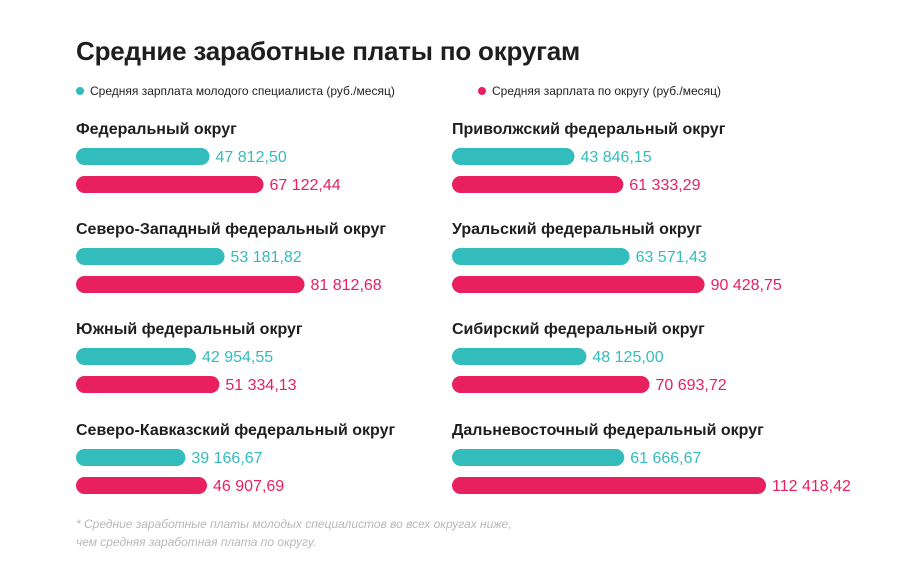 The image size is (900, 574). What do you see at coordinates (226, 458) in the screenshot?
I see `data-label-young-specialist: 39 166,67` at bounding box center [226, 458].